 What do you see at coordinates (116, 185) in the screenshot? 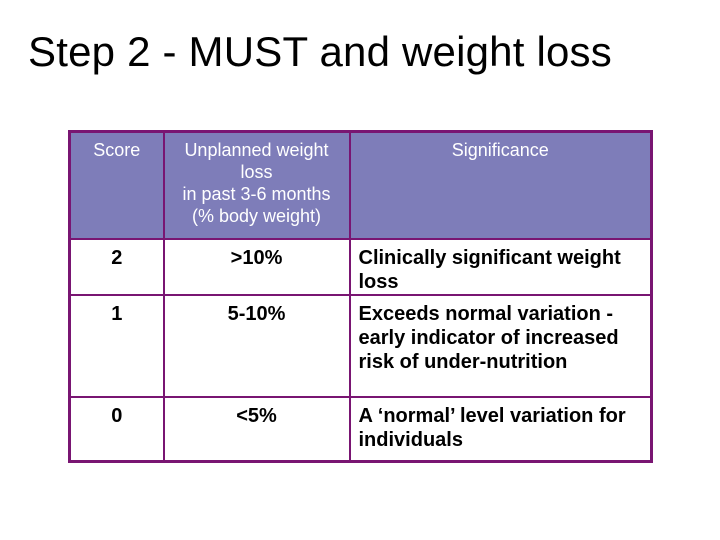
I see `header-score: Score` at bounding box center [116, 185].